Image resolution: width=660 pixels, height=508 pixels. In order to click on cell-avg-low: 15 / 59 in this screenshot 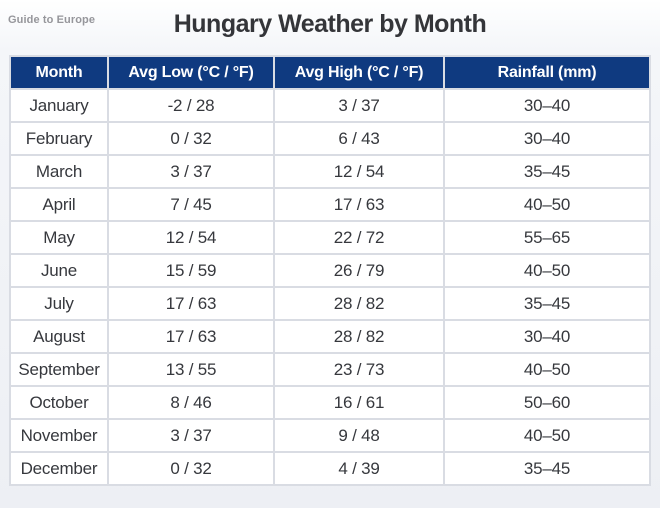, I will do `click(191, 270)`.